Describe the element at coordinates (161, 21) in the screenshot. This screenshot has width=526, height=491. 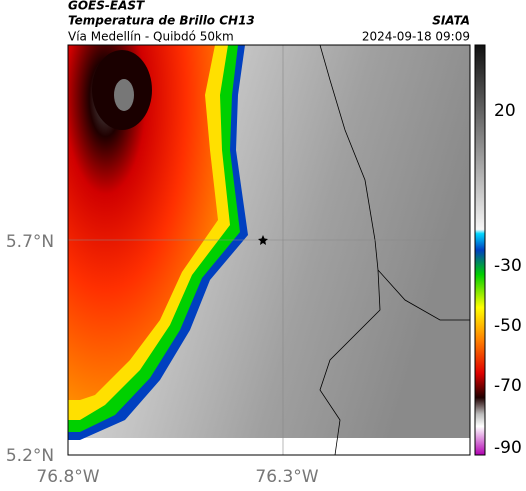
I see `subtitle: Temperatura de Brillo CH13` at that location.